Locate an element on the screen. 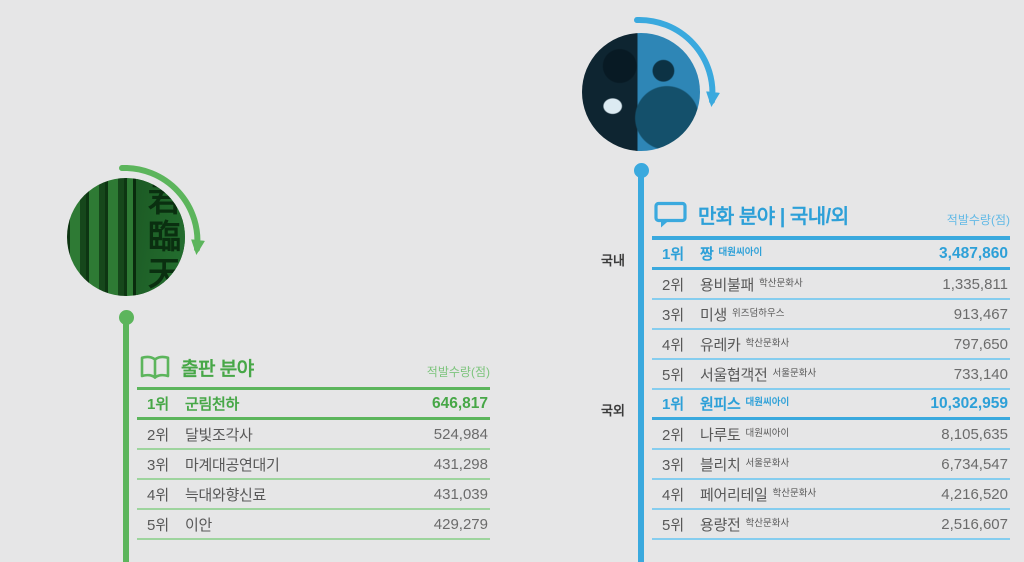  title-cell: 용비불패 학산문화사 is located at coordinates (821, 284).